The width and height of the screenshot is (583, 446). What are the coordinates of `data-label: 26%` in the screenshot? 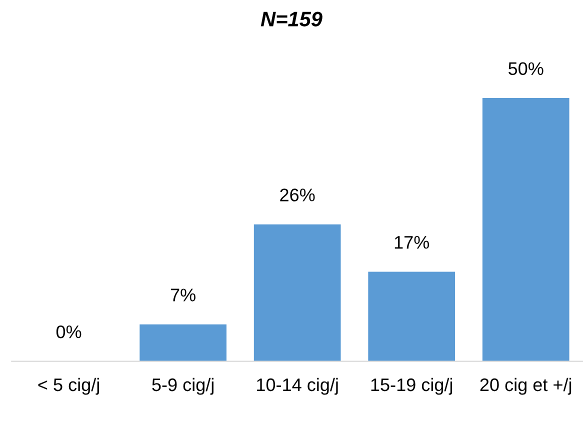 It's located at (297, 195).